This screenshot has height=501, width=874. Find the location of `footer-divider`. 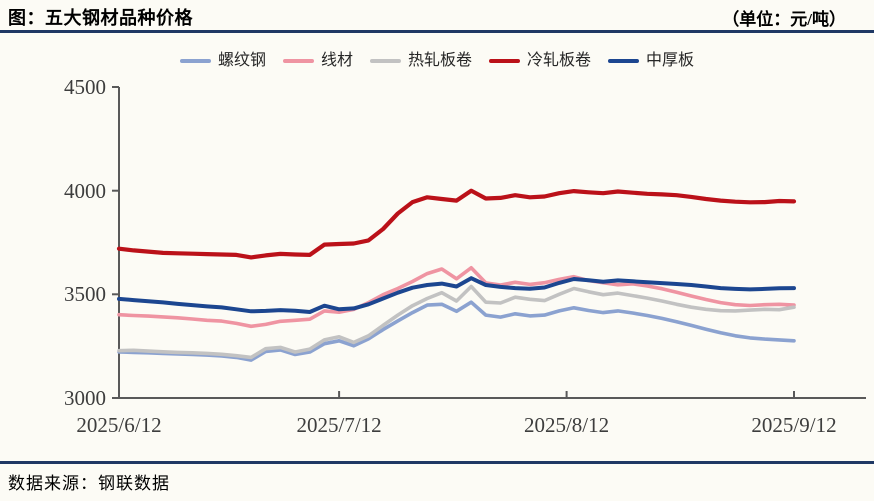

footer-divider is located at coordinates (437, 462).